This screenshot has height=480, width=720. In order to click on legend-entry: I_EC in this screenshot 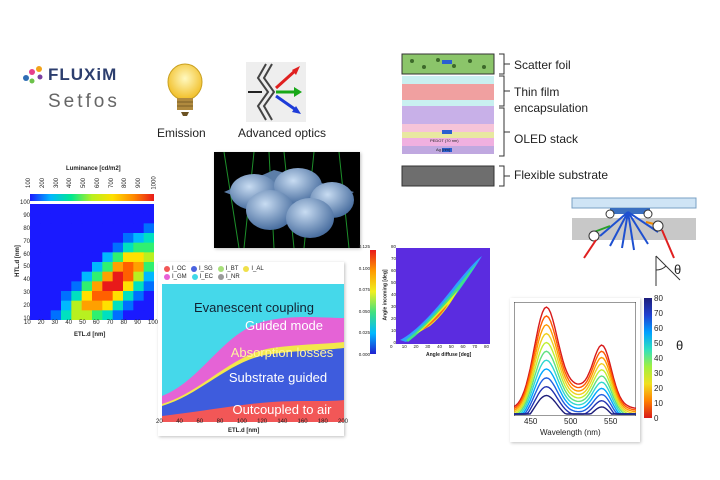, I will do `click(202, 277)`.